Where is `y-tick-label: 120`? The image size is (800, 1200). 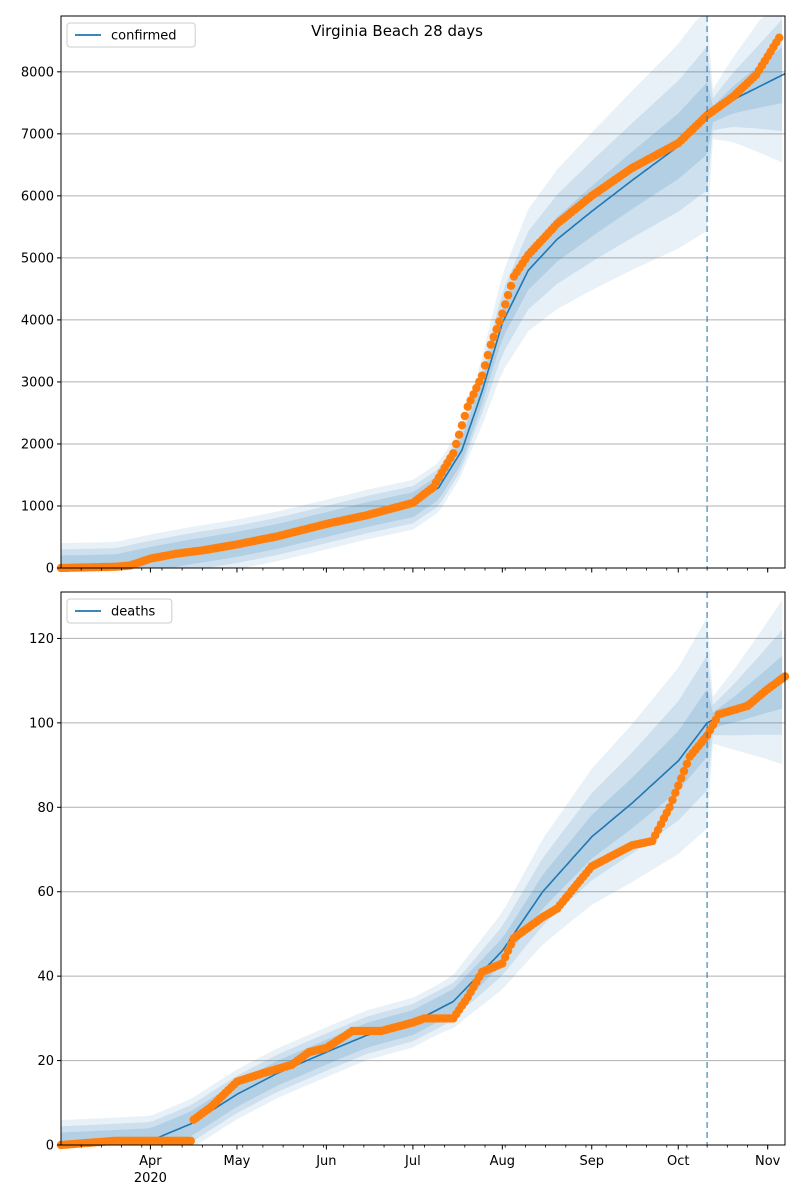 y-tick-label: 120 is located at coordinates (41, 639).